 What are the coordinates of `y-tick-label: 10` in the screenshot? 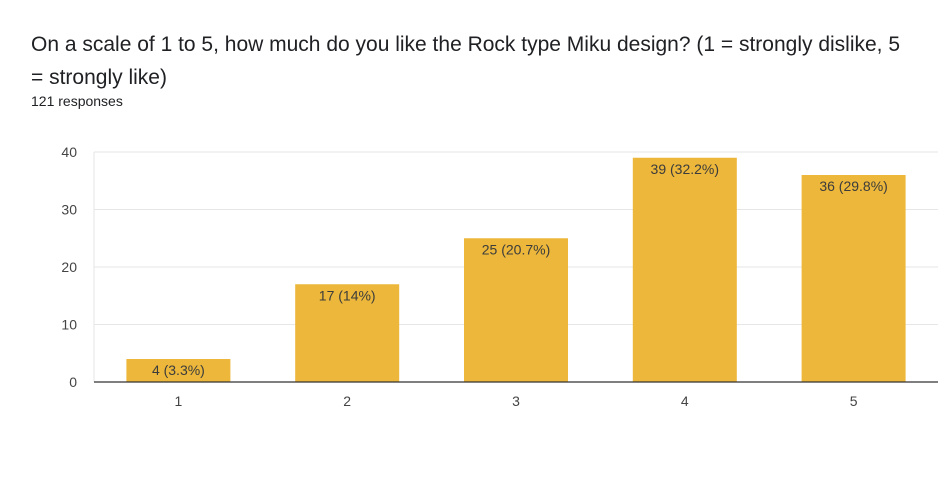 It's located at (69, 325).